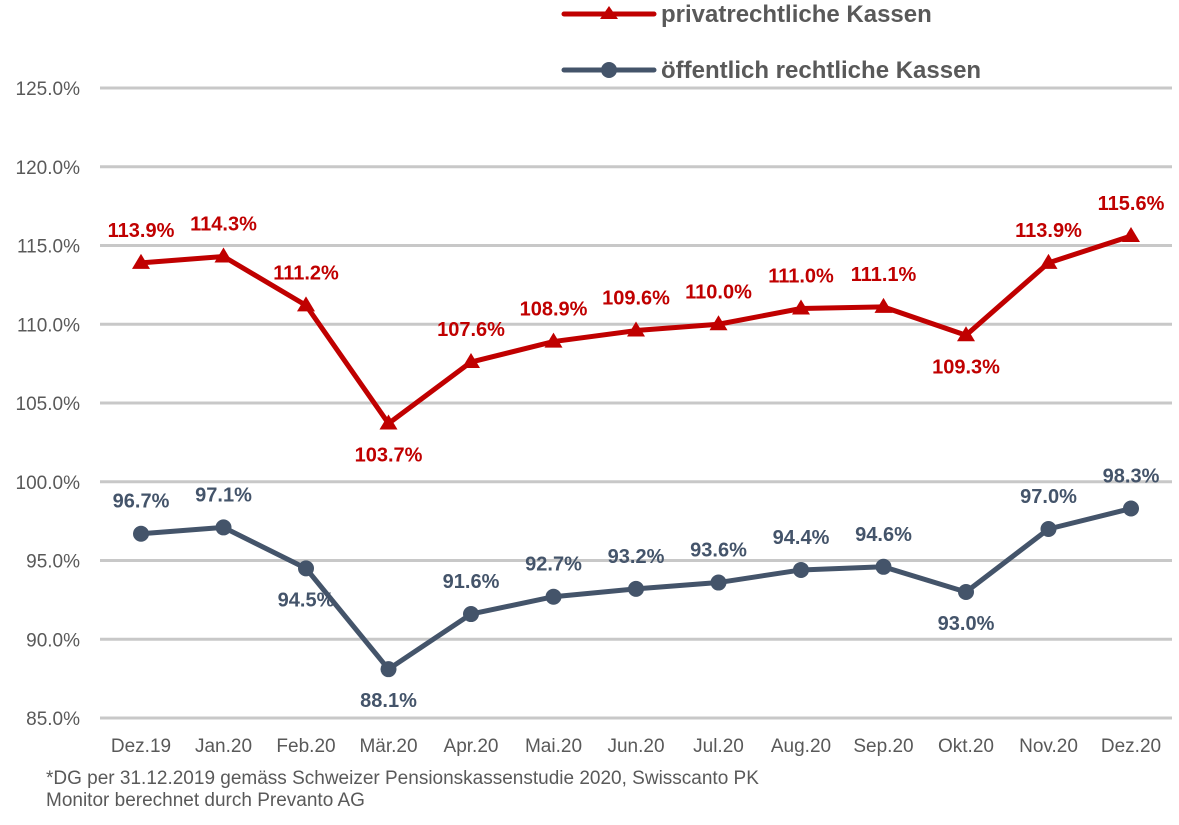  I want to click on y-tick-label: 110.0%, so click(48, 325).